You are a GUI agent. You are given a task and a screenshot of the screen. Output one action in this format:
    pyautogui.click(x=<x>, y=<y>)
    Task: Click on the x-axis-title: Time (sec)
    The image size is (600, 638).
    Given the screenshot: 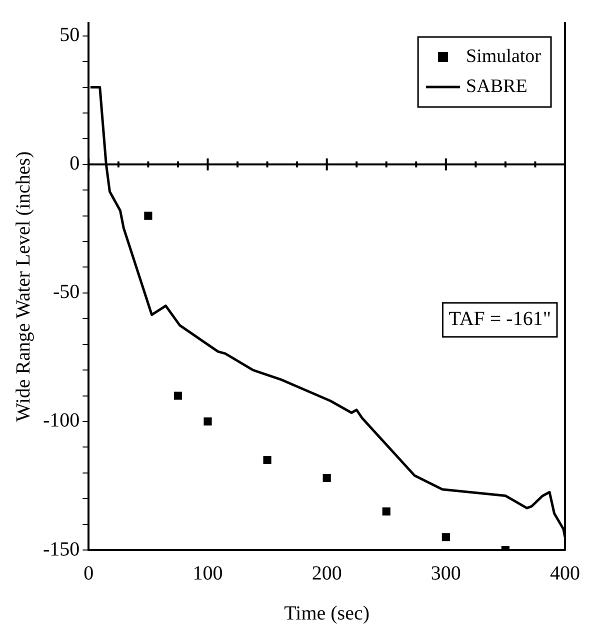 What is the action you would take?
    pyautogui.click(x=327, y=613)
    